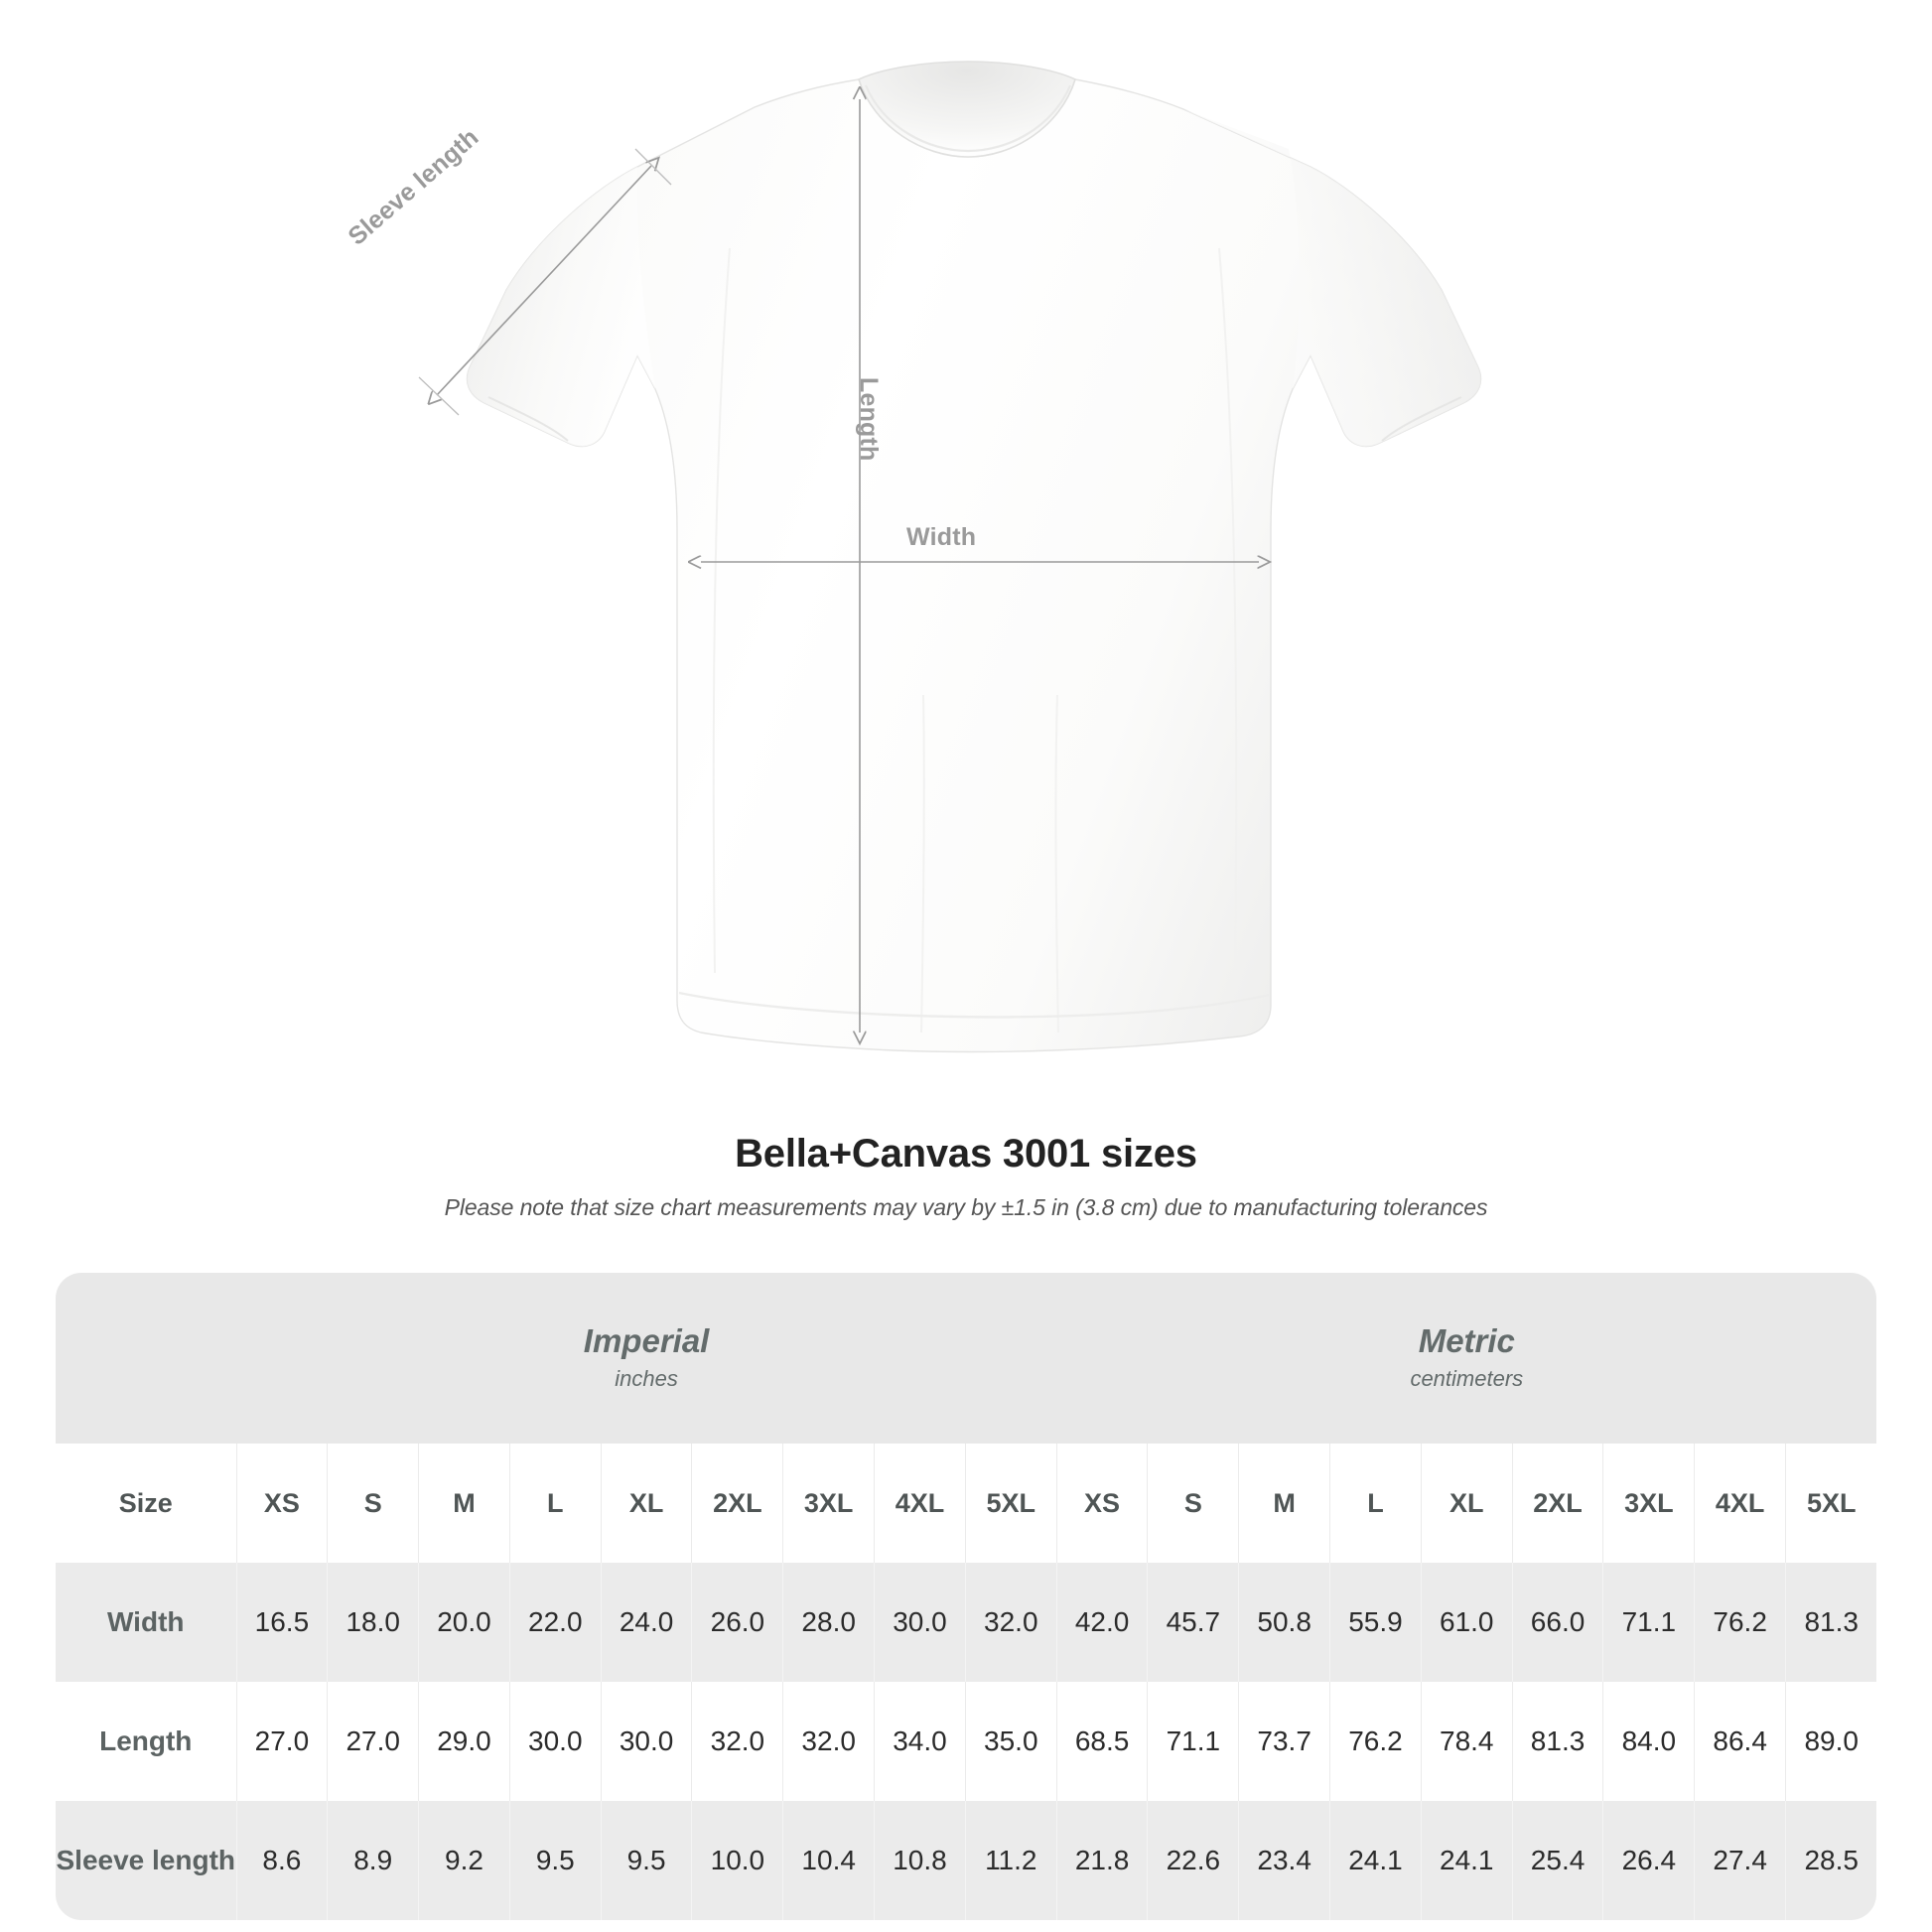  What do you see at coordinates (737, 1860) in the screenshot?
I see `cell-sleeve-5: 10.0` at bounding box center [737, 1860].